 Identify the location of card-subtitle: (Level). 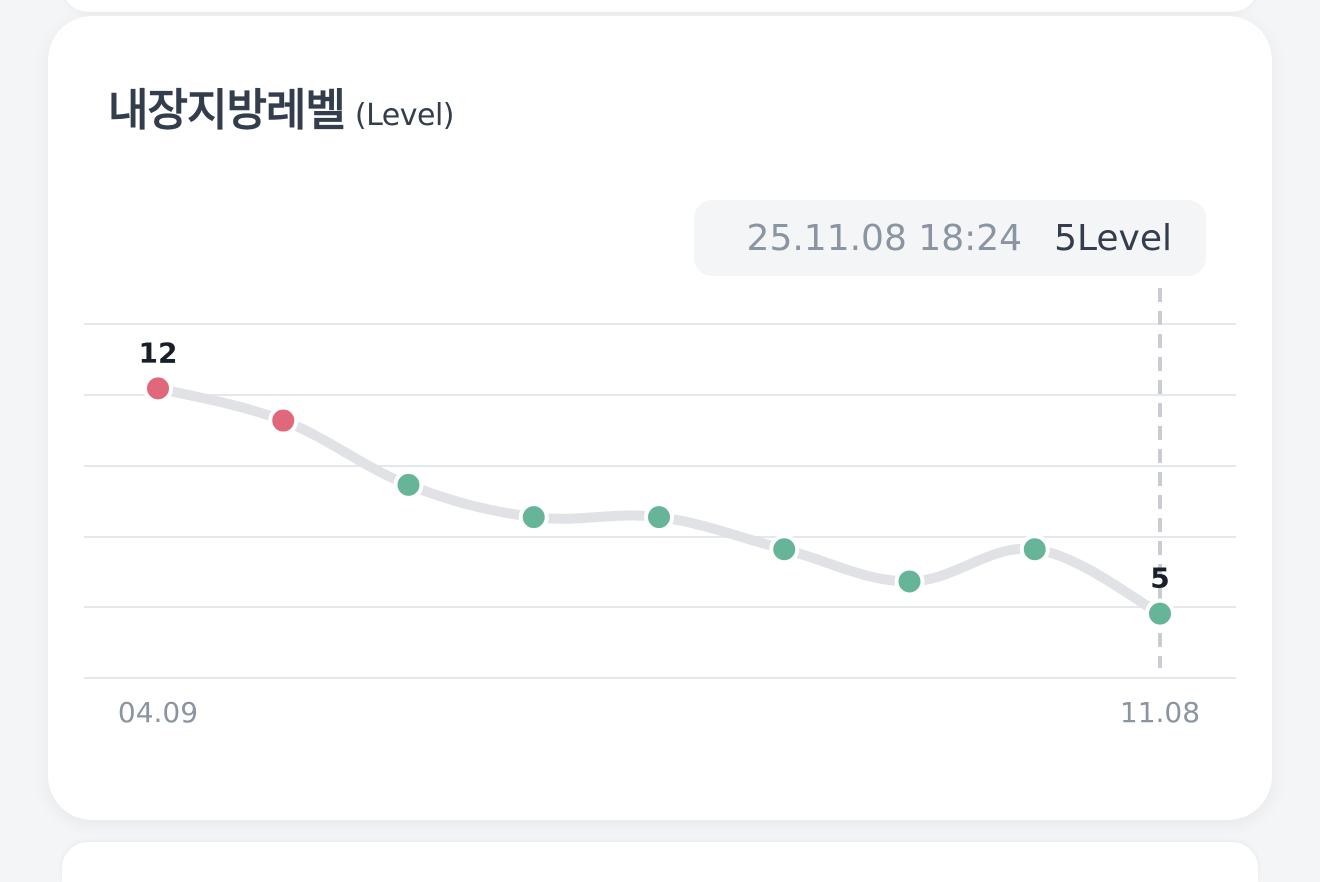
(404, 115).